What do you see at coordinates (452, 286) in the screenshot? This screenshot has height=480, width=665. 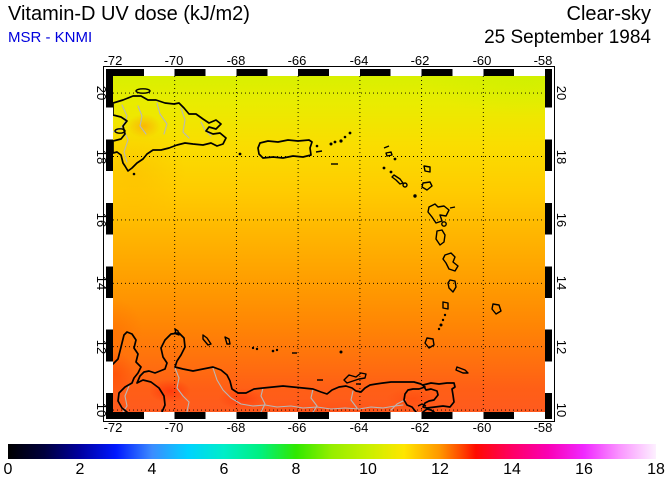 I see `st-lucia` at bounding box center [452, 286].